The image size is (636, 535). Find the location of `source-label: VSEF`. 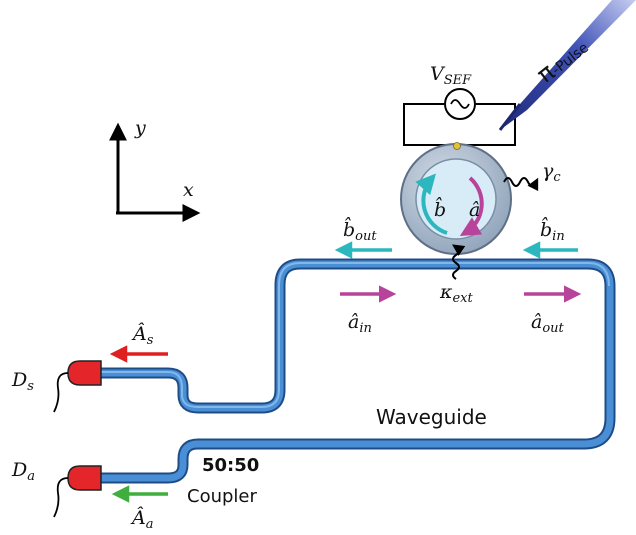

source-label: VSEF is located at coordinates (451, 75).